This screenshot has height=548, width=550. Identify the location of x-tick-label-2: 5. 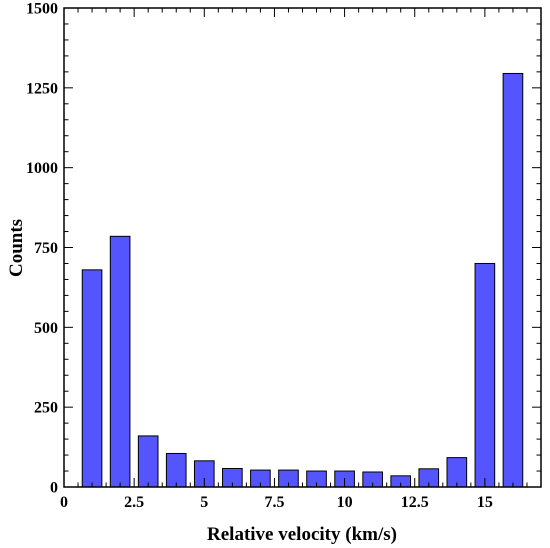
(204, 502).